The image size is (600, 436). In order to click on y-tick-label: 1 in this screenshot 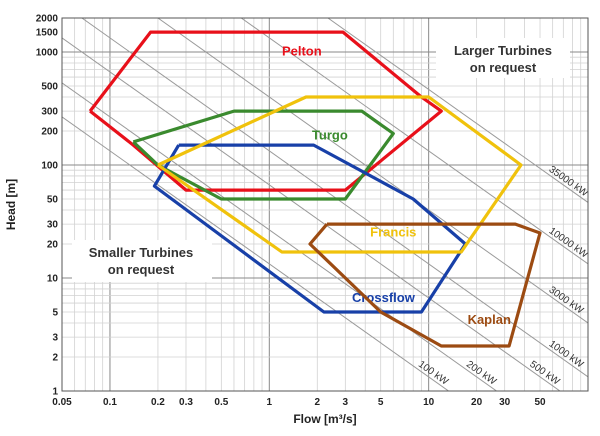, I will do `click(55, 392)`.